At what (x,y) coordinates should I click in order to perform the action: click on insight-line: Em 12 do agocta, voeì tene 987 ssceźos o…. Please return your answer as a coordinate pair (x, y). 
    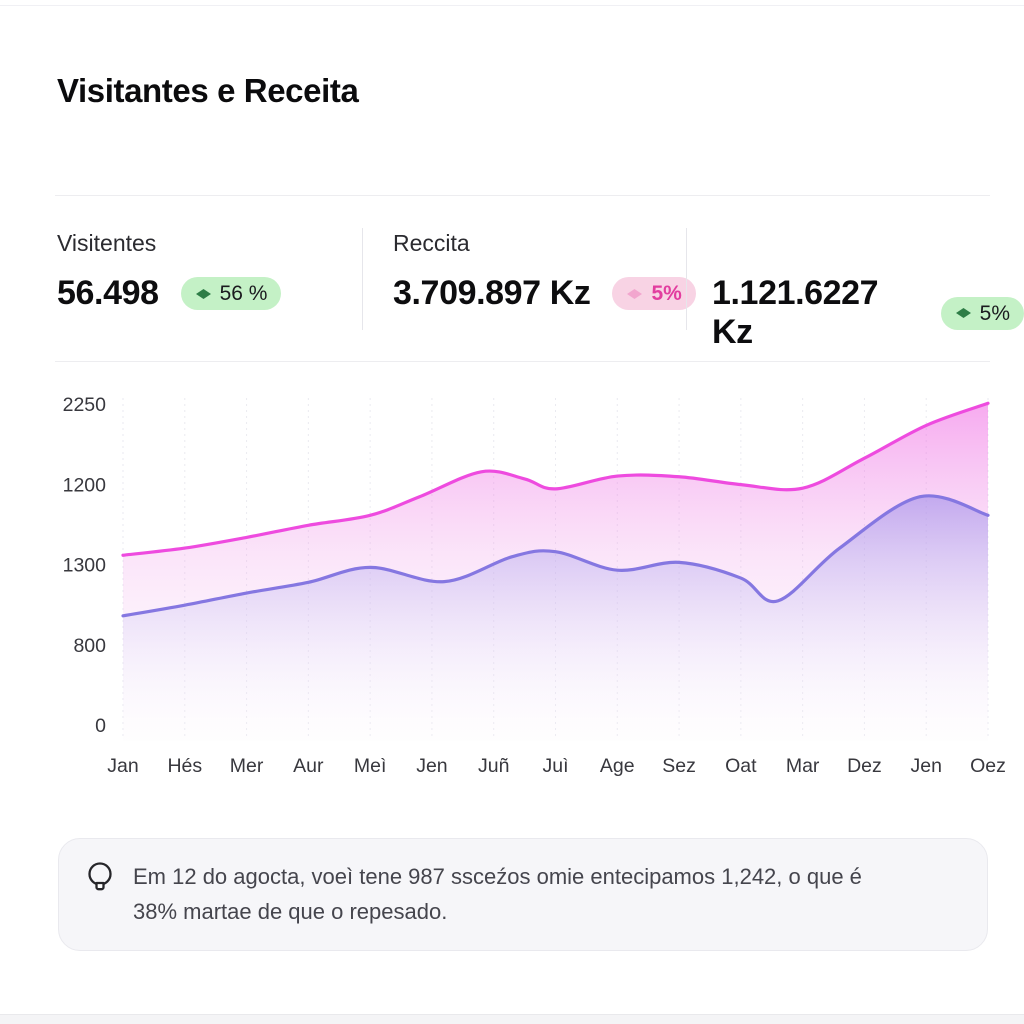
    Looking at the image, I should click on (497, 876).